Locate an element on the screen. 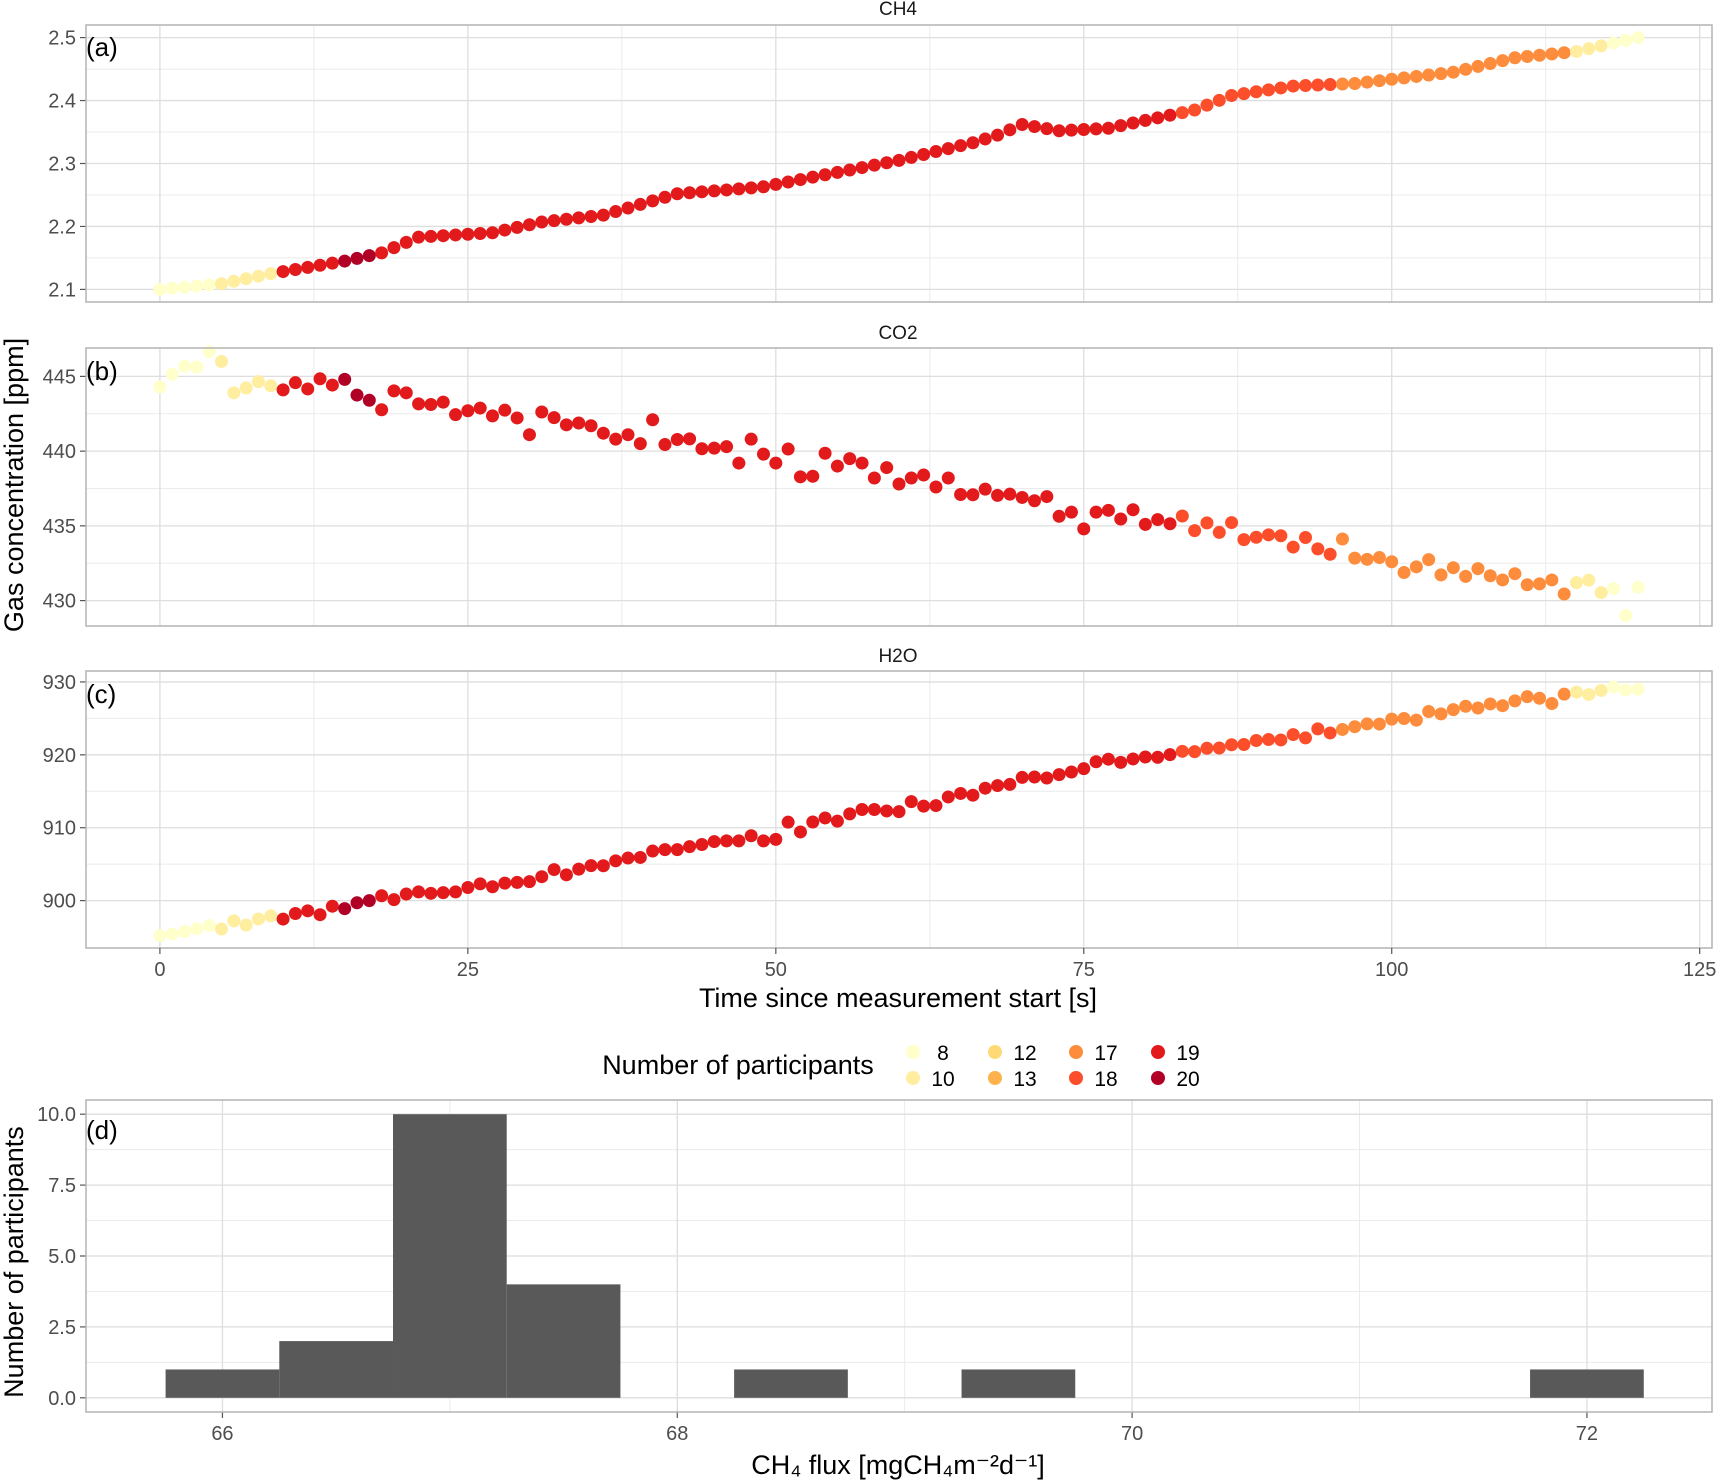 The image size is (1719, 1481). legend-label: 17 is located at coordinates (1105, 1053).